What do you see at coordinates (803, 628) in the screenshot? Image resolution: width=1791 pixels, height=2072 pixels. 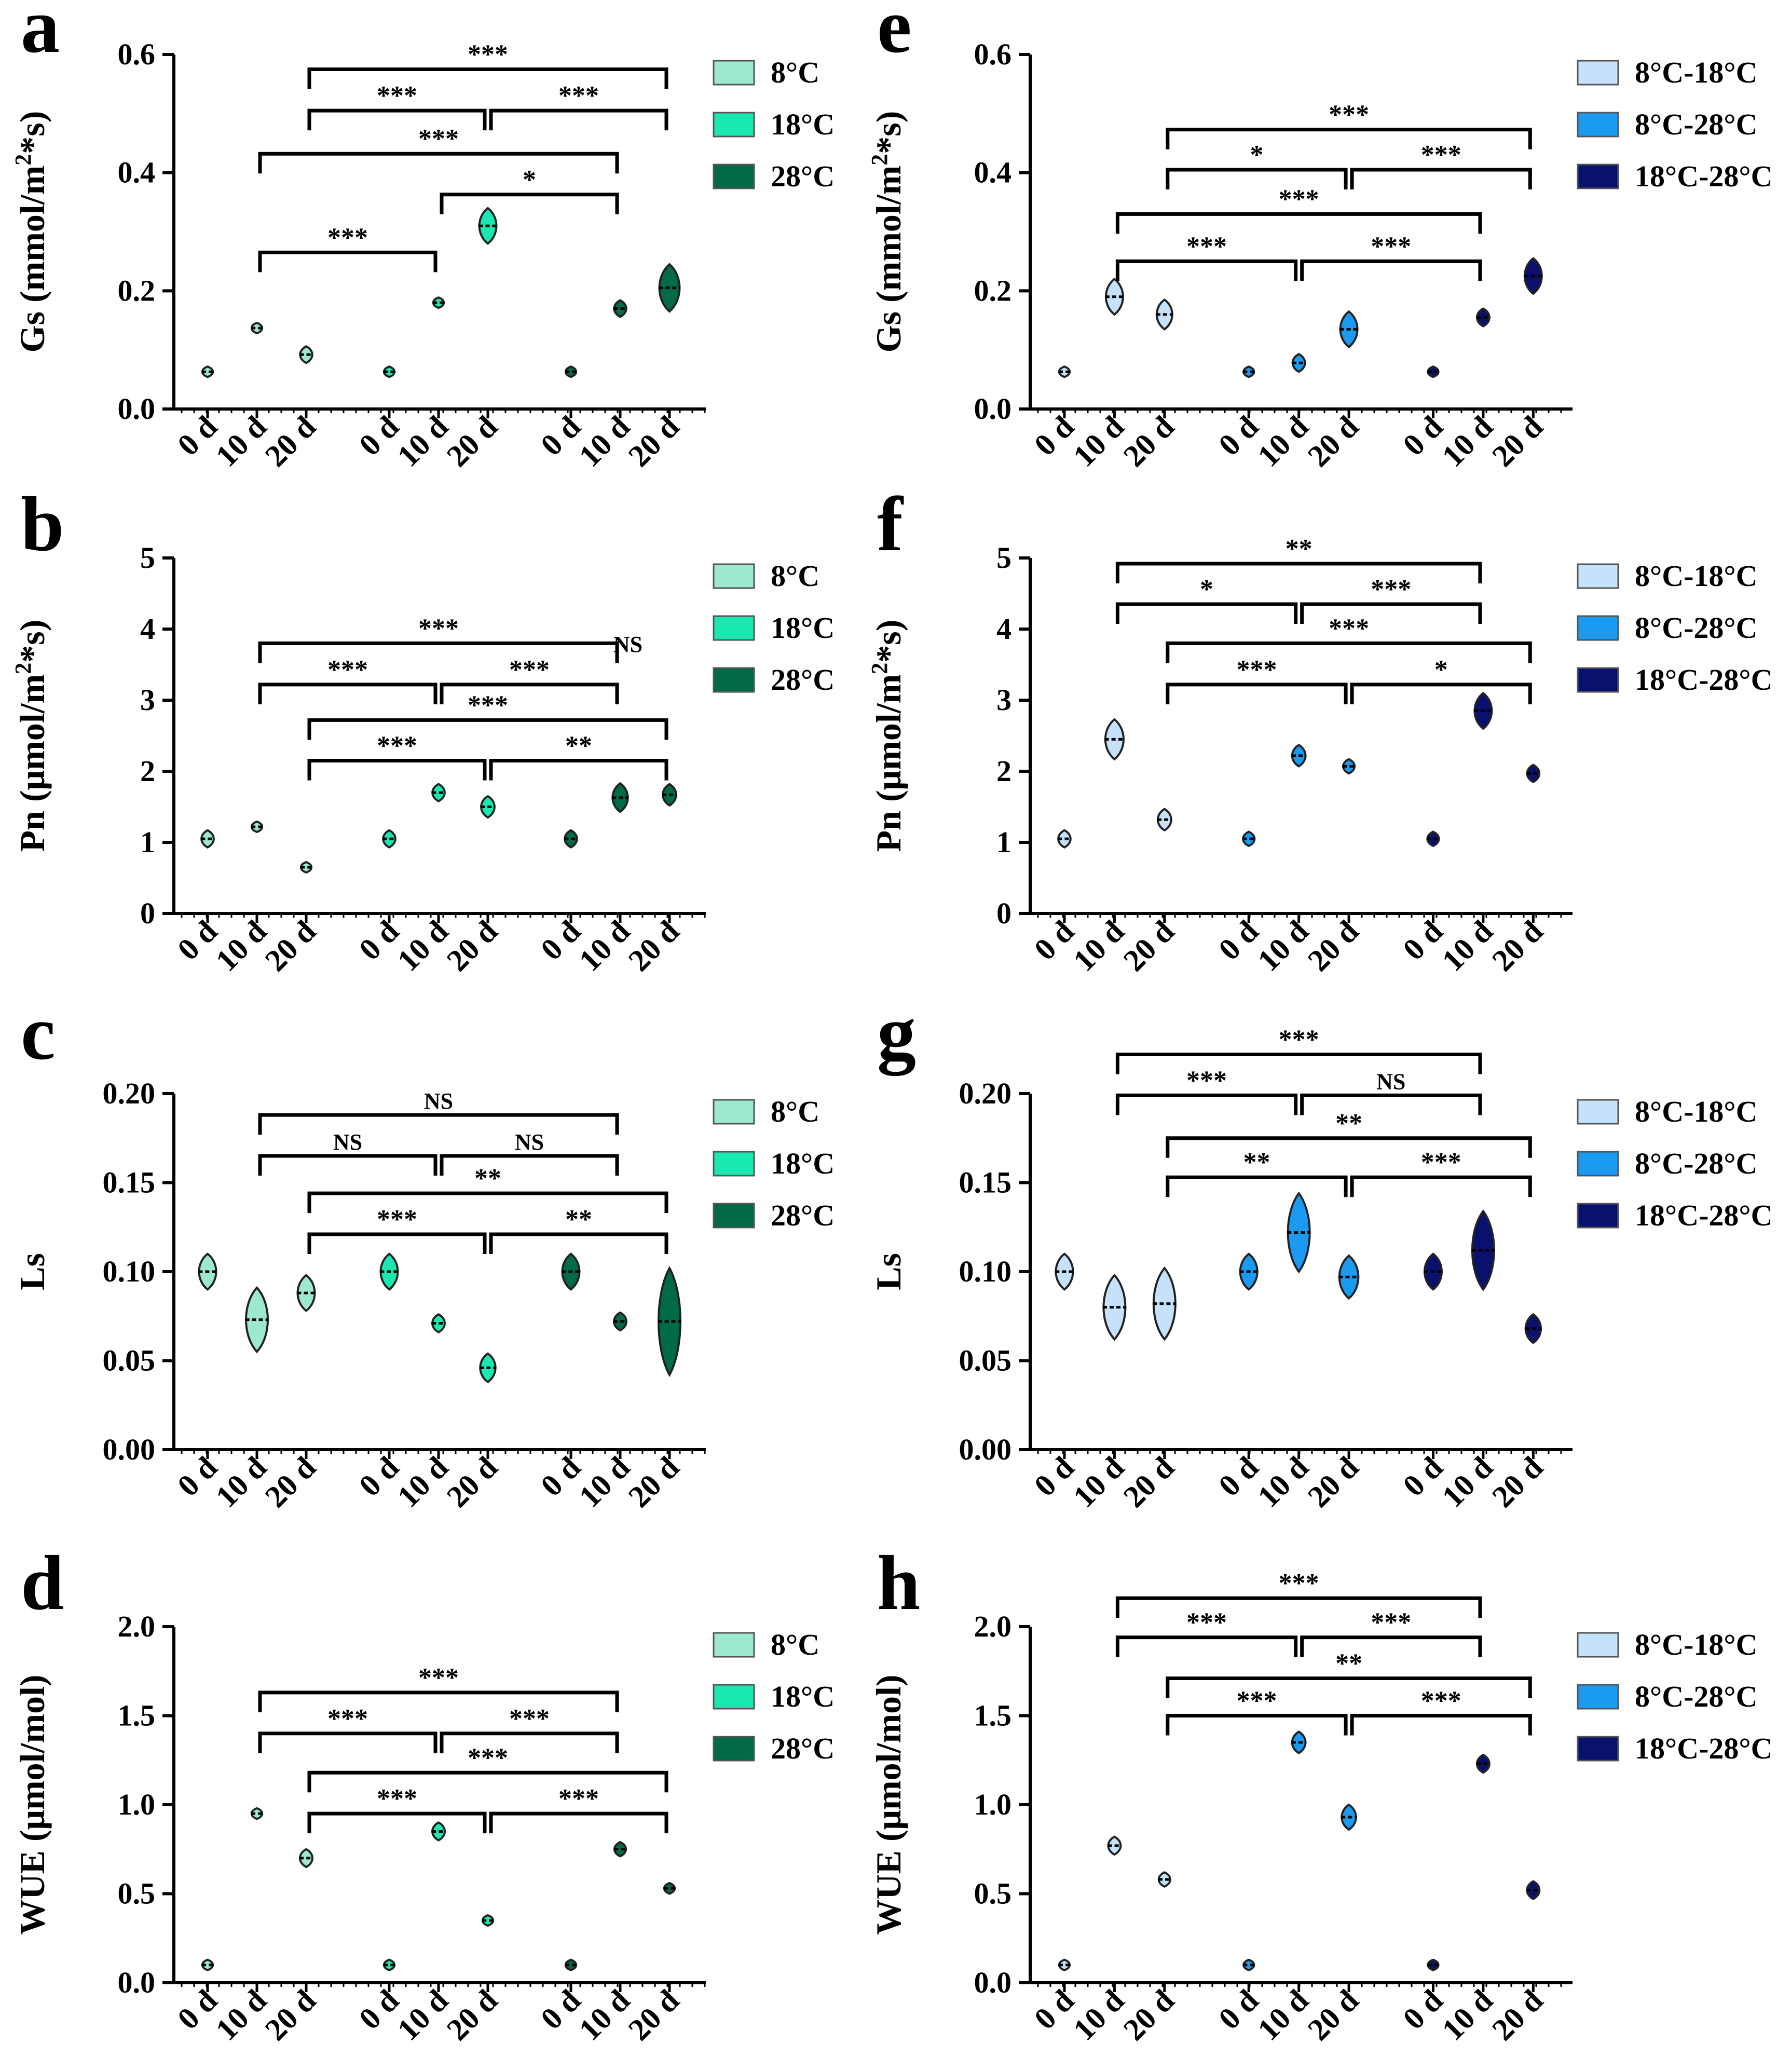 I see `legend-label: 18°C` at bounding box center [803, 628].